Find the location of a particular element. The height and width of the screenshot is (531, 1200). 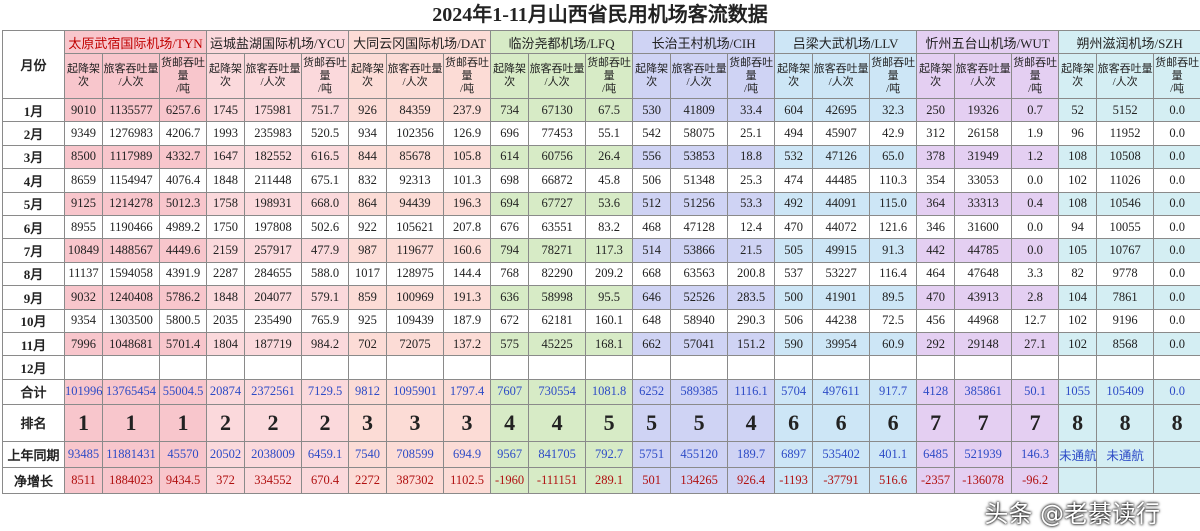

summary-cell: 387302 is located at coordinates (415, 480).